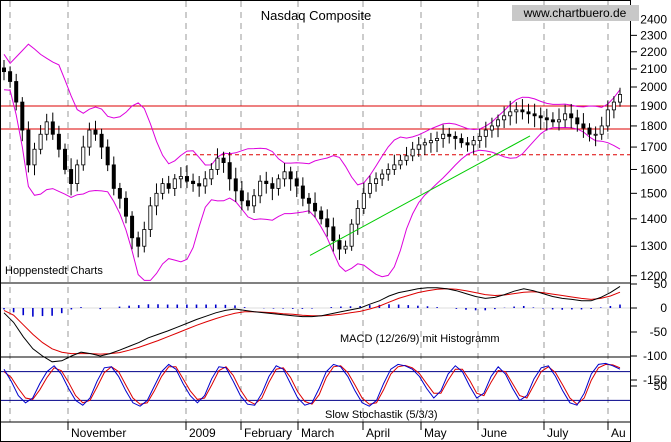 Image resolution: width=671 pixels, height=442 pixels. Describe the element at coordinates (653, 69) in the screenshot. I see `price-tick-label: 2100` at that location.